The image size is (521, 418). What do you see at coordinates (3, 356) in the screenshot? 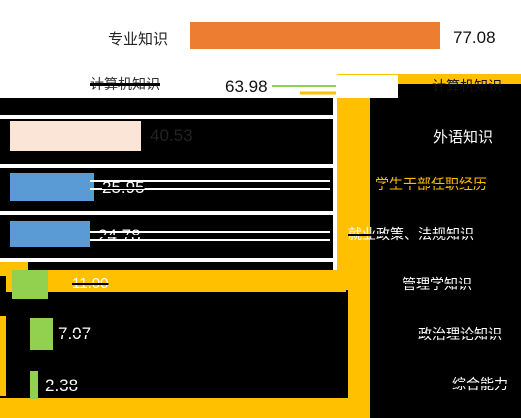
I see `yellow-left-edge` at bounding box center [3, 356].